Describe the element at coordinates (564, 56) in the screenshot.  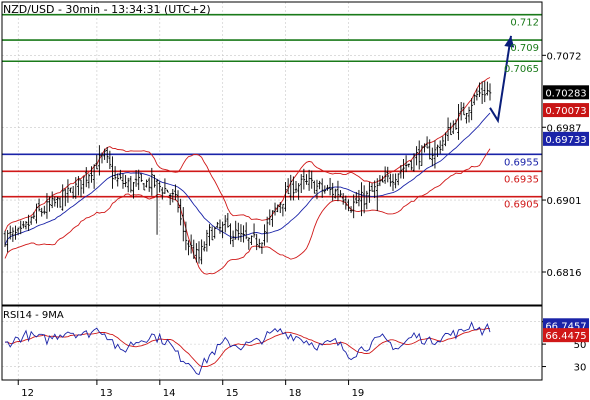
I see `price-tick-label: 0.7072` at that location.